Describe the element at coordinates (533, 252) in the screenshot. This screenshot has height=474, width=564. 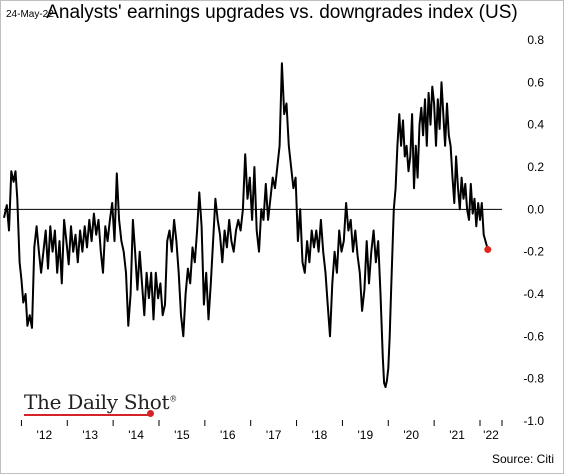
I see `y-tick-label: -0.2` at that location.